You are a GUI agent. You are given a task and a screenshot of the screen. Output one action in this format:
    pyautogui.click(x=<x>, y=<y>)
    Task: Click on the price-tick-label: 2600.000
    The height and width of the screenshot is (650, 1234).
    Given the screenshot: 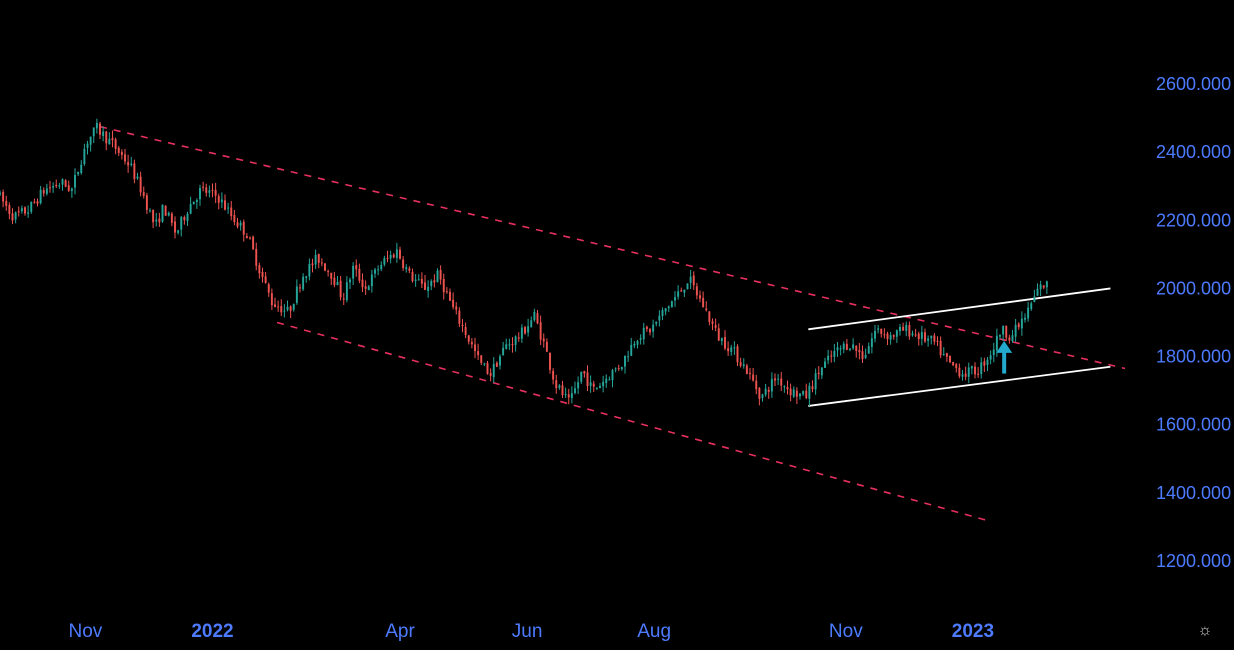 What is the action you would take?
    pyautogui.click(x=1193, y=84)
    